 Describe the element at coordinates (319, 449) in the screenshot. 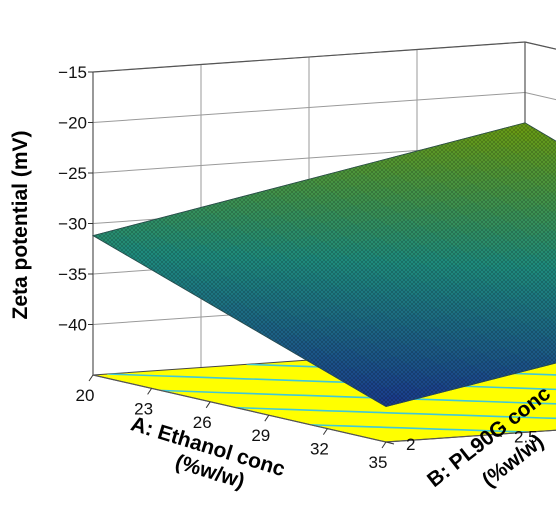

I see `x-tick-label: 32` at that location.